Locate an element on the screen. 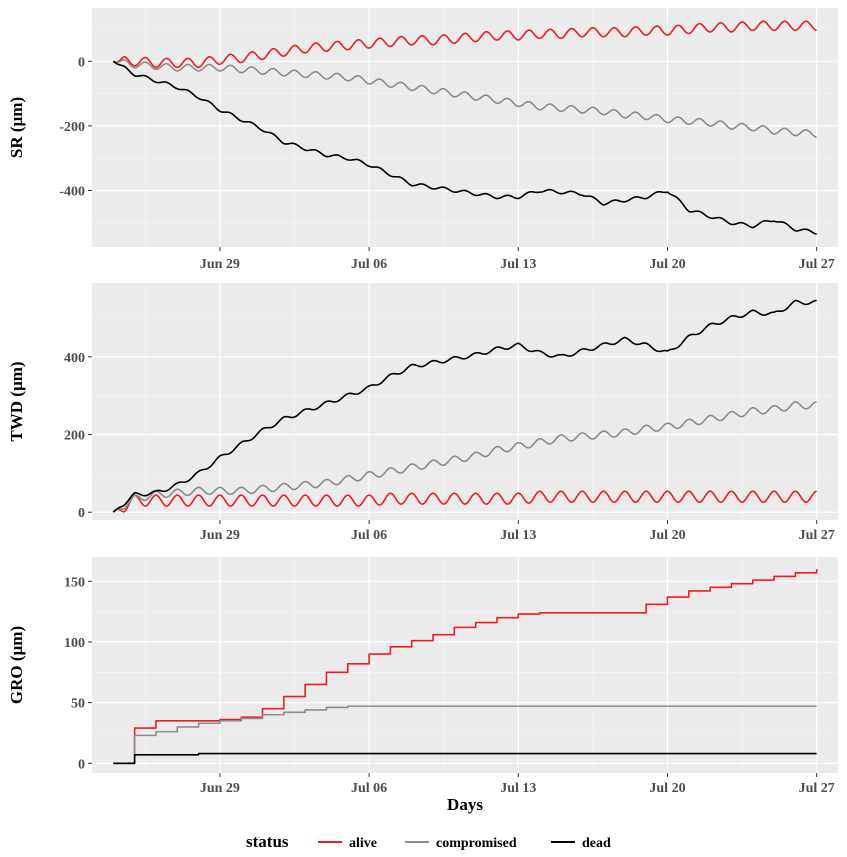  x-axis-title: Days is located at coordinates (465, 804).